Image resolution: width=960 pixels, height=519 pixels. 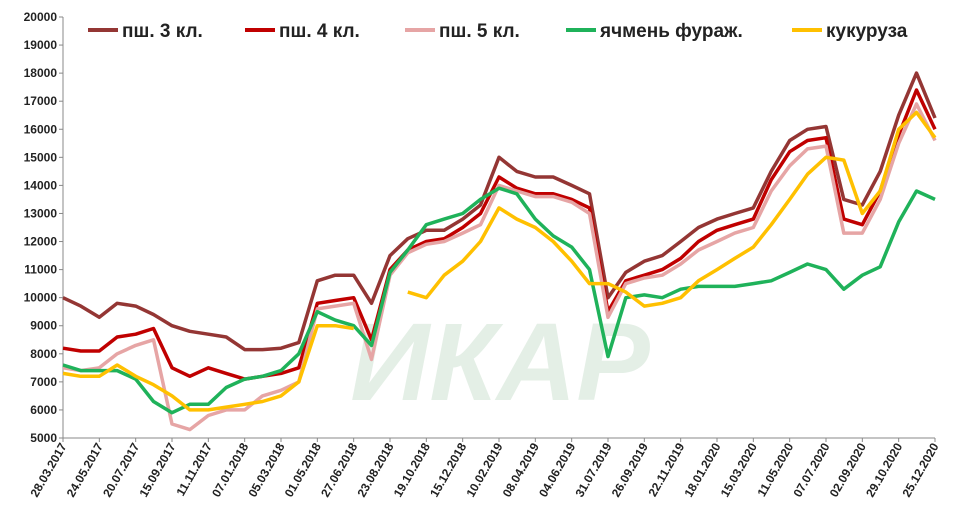 What do you see at coordinates (319, 31) in the screenshot?
I see `legend-label: пш. 4 кл.` at bounding box center [319, 31].